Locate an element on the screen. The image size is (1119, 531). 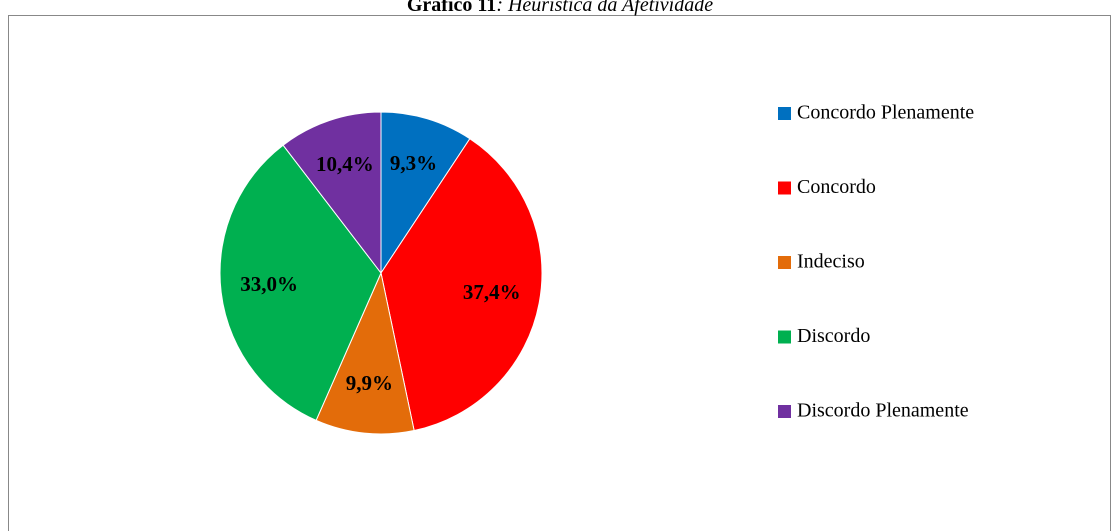
legend-label: Concordo is located at coordinates (836, 187).